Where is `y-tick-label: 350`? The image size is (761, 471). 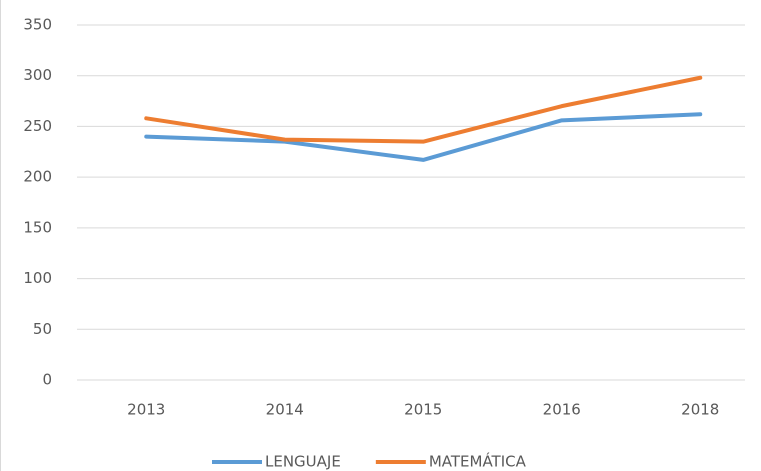
y-tick-label: 350 is located at coordinates (37, 25).